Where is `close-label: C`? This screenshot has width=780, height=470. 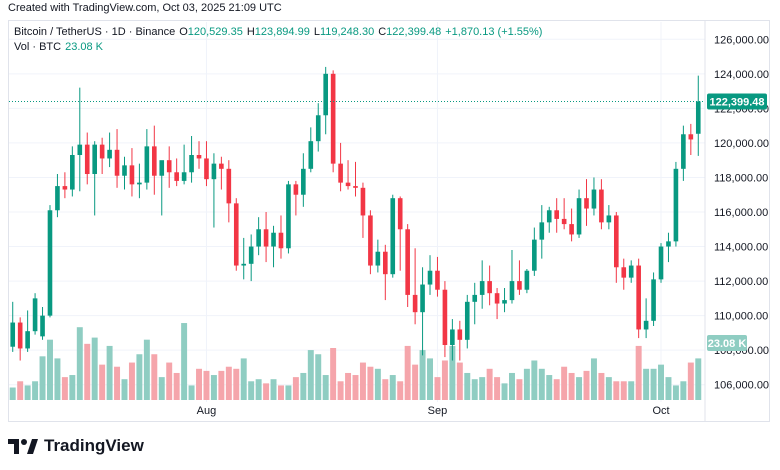
close-label: C is located at coordinates (382, 32).